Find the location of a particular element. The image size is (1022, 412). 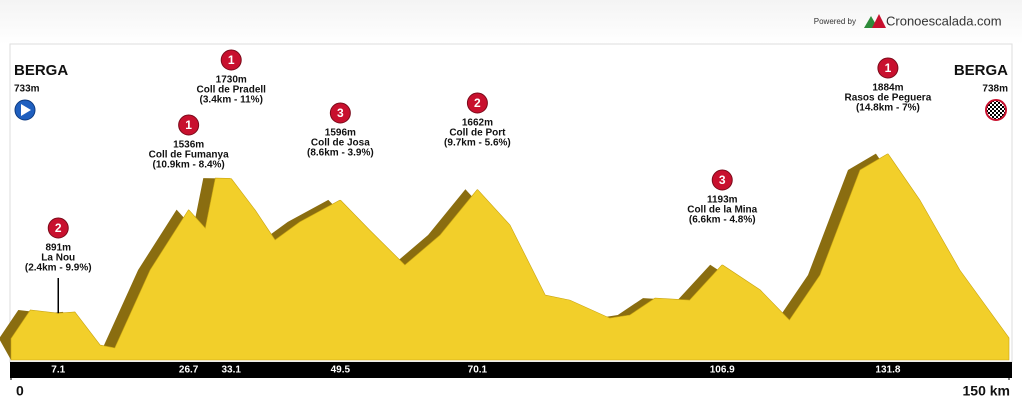

climb-name: Rasos de Peguera is located at coordinates (888, 98).